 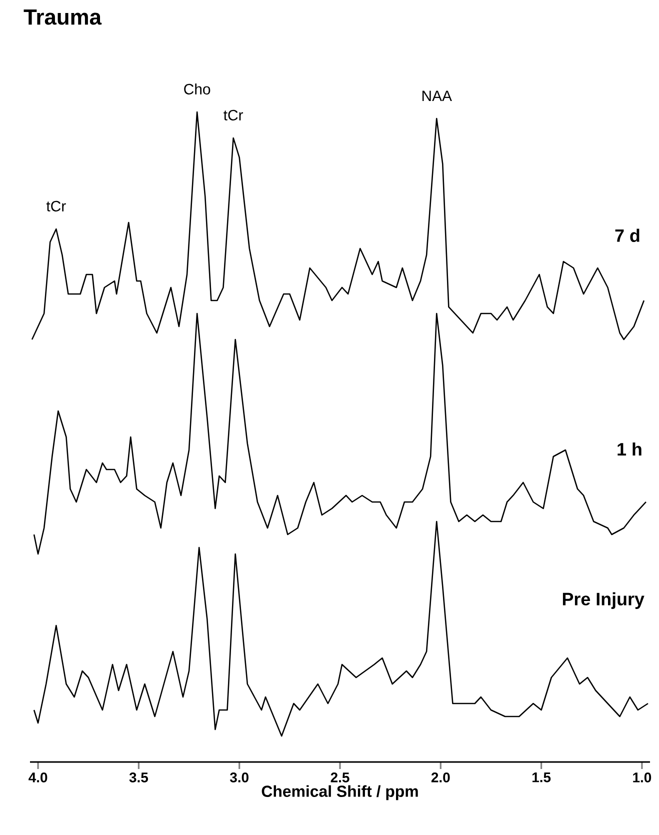 What do you see at coordinates (38, 777) in the screenshot?
I see `x-tick-label: 4.0` at bounding box center [38, 777].